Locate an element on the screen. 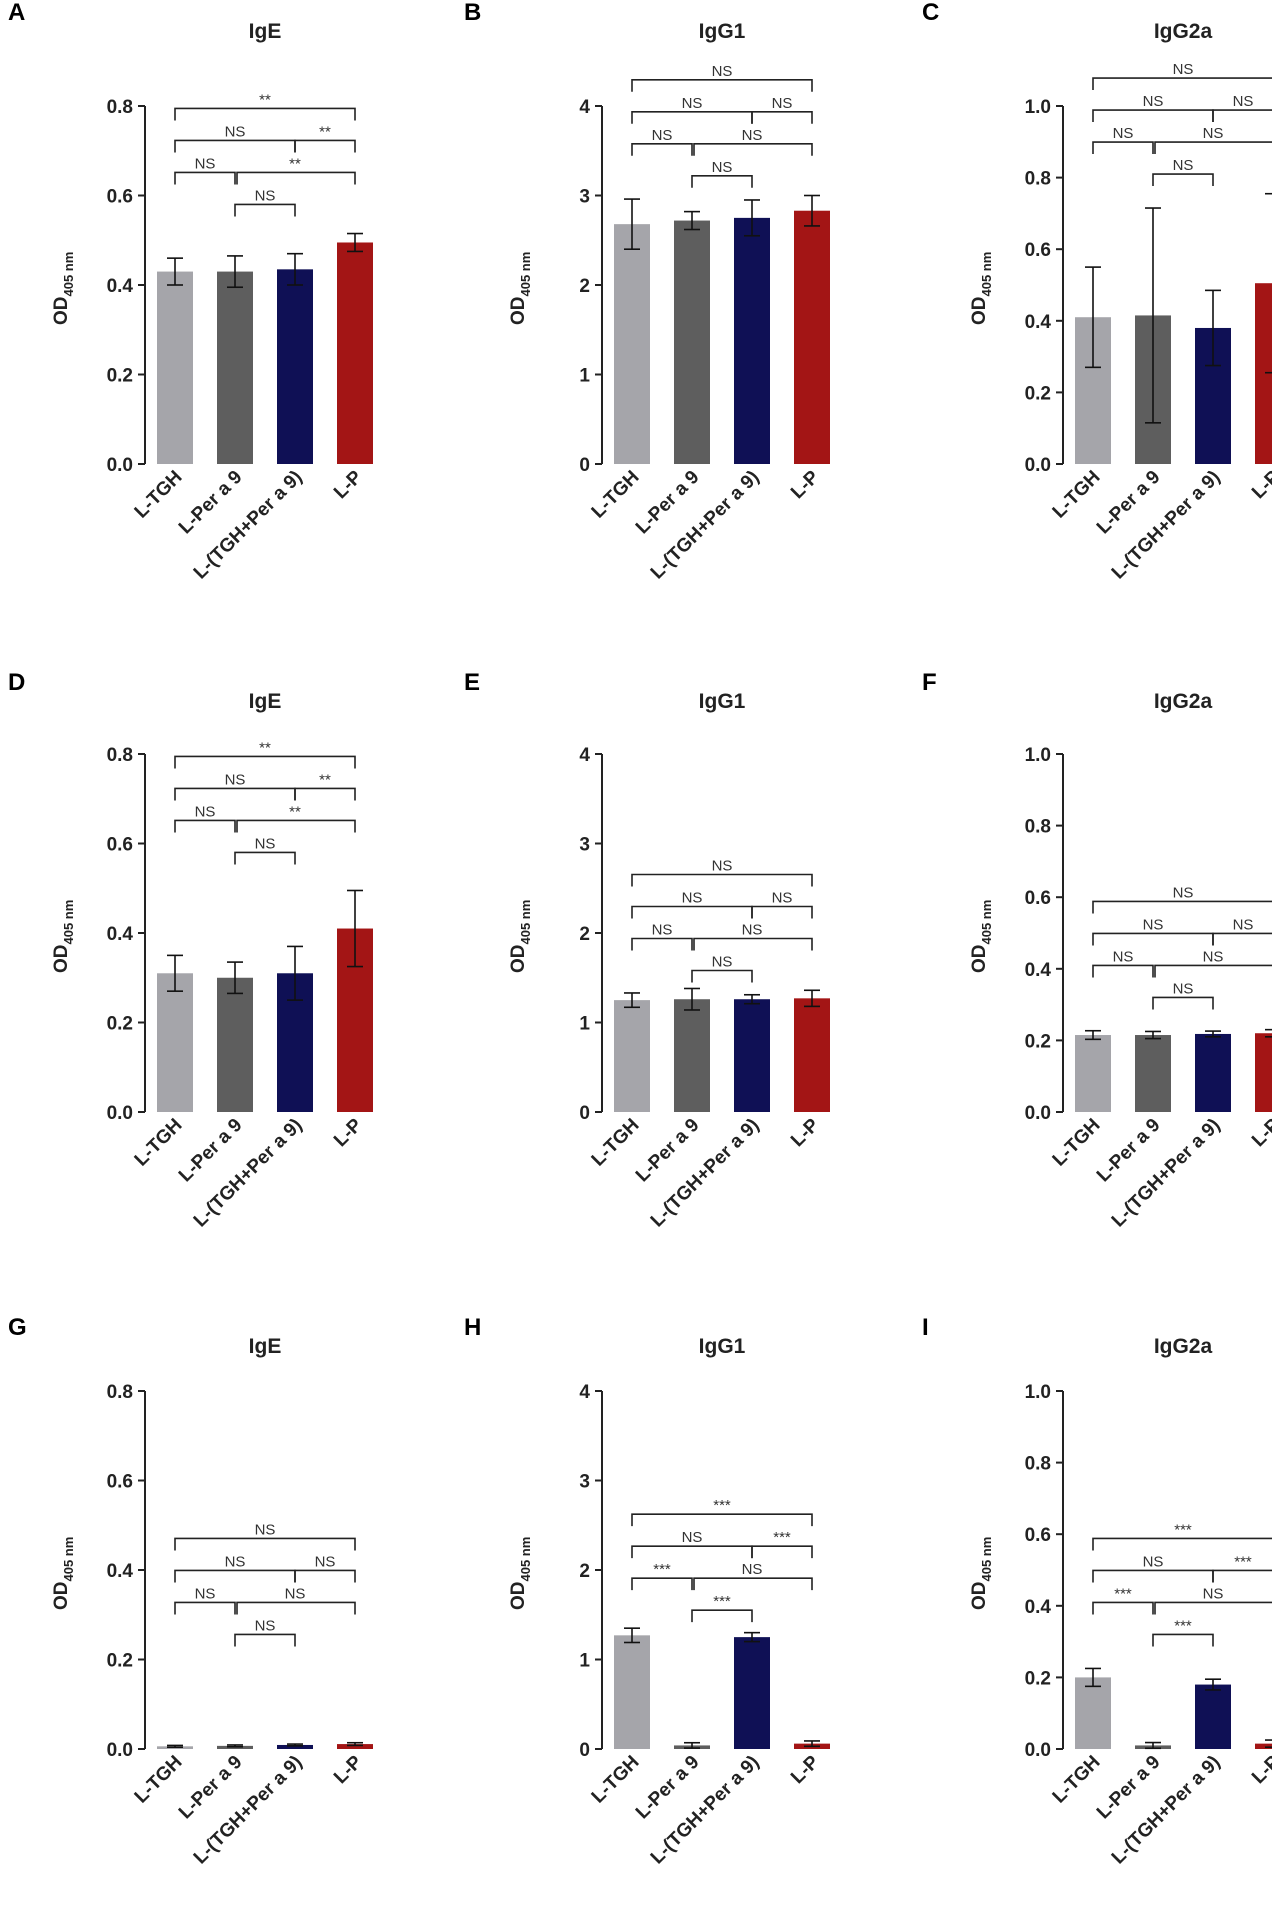  panel-letter: B is located at coordinates (472, 13).